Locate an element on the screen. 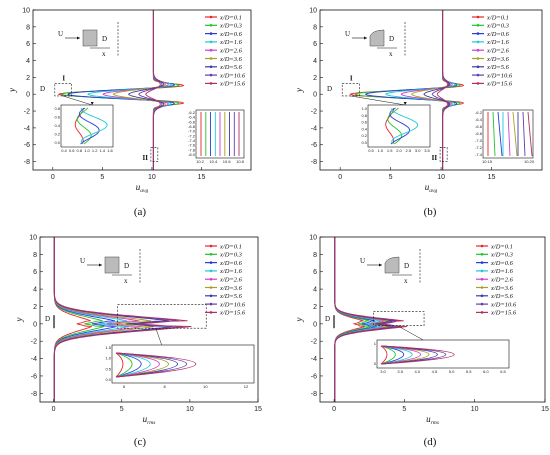  zoom-box-I is located at coordinates (350, 89).